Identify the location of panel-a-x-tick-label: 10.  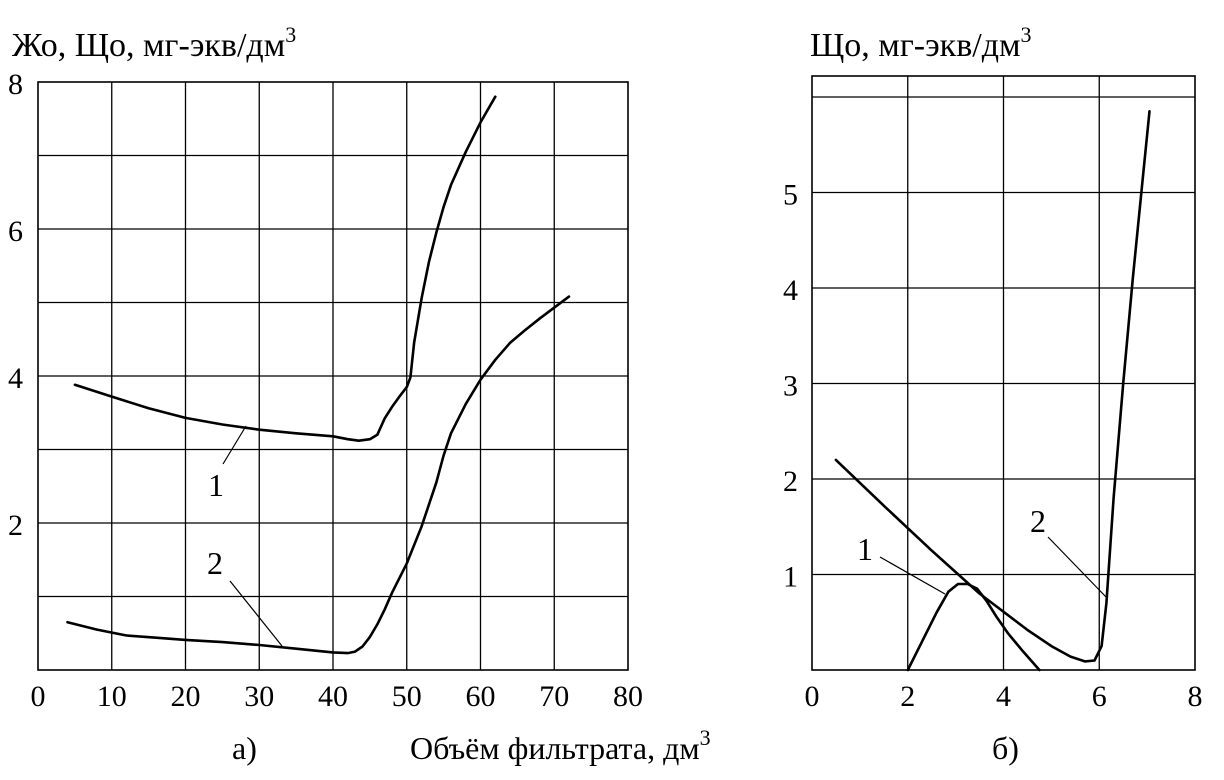
(112, 696).